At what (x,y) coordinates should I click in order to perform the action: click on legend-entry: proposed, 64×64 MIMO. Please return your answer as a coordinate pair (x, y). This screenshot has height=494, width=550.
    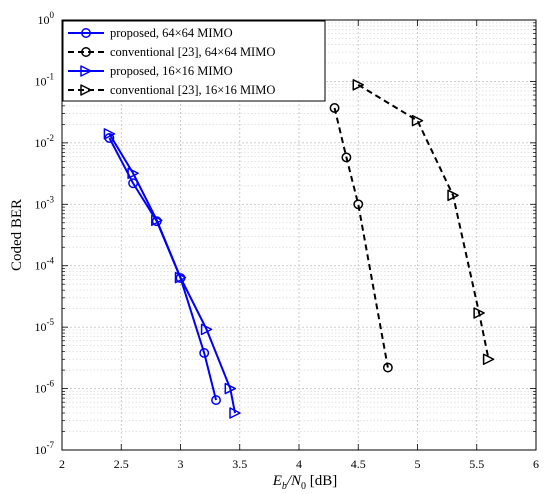
    Looking at the image, I should click on (150, 33).